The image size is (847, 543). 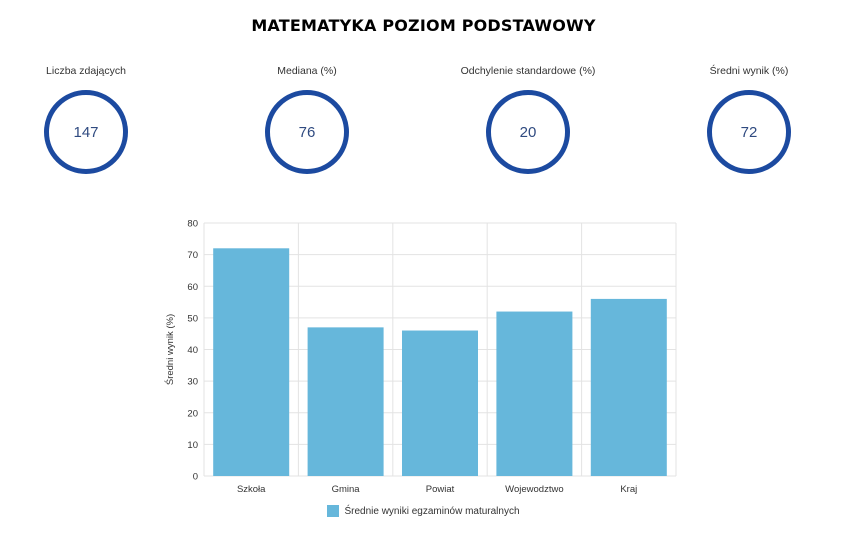 I want to click on kpi-median: Mediana (%) 76, so click(x=307, y=119).